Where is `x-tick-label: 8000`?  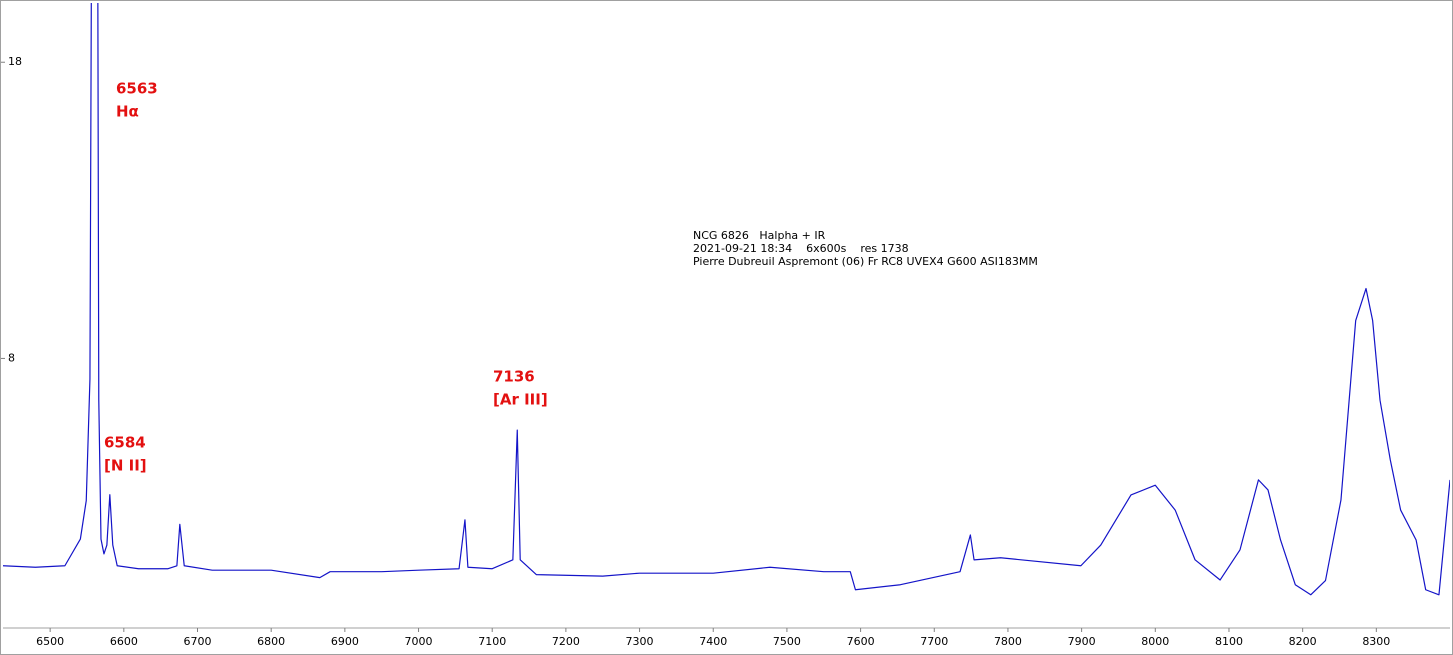
x-tick-label: 8000 is located at coordinates (1155, 641).